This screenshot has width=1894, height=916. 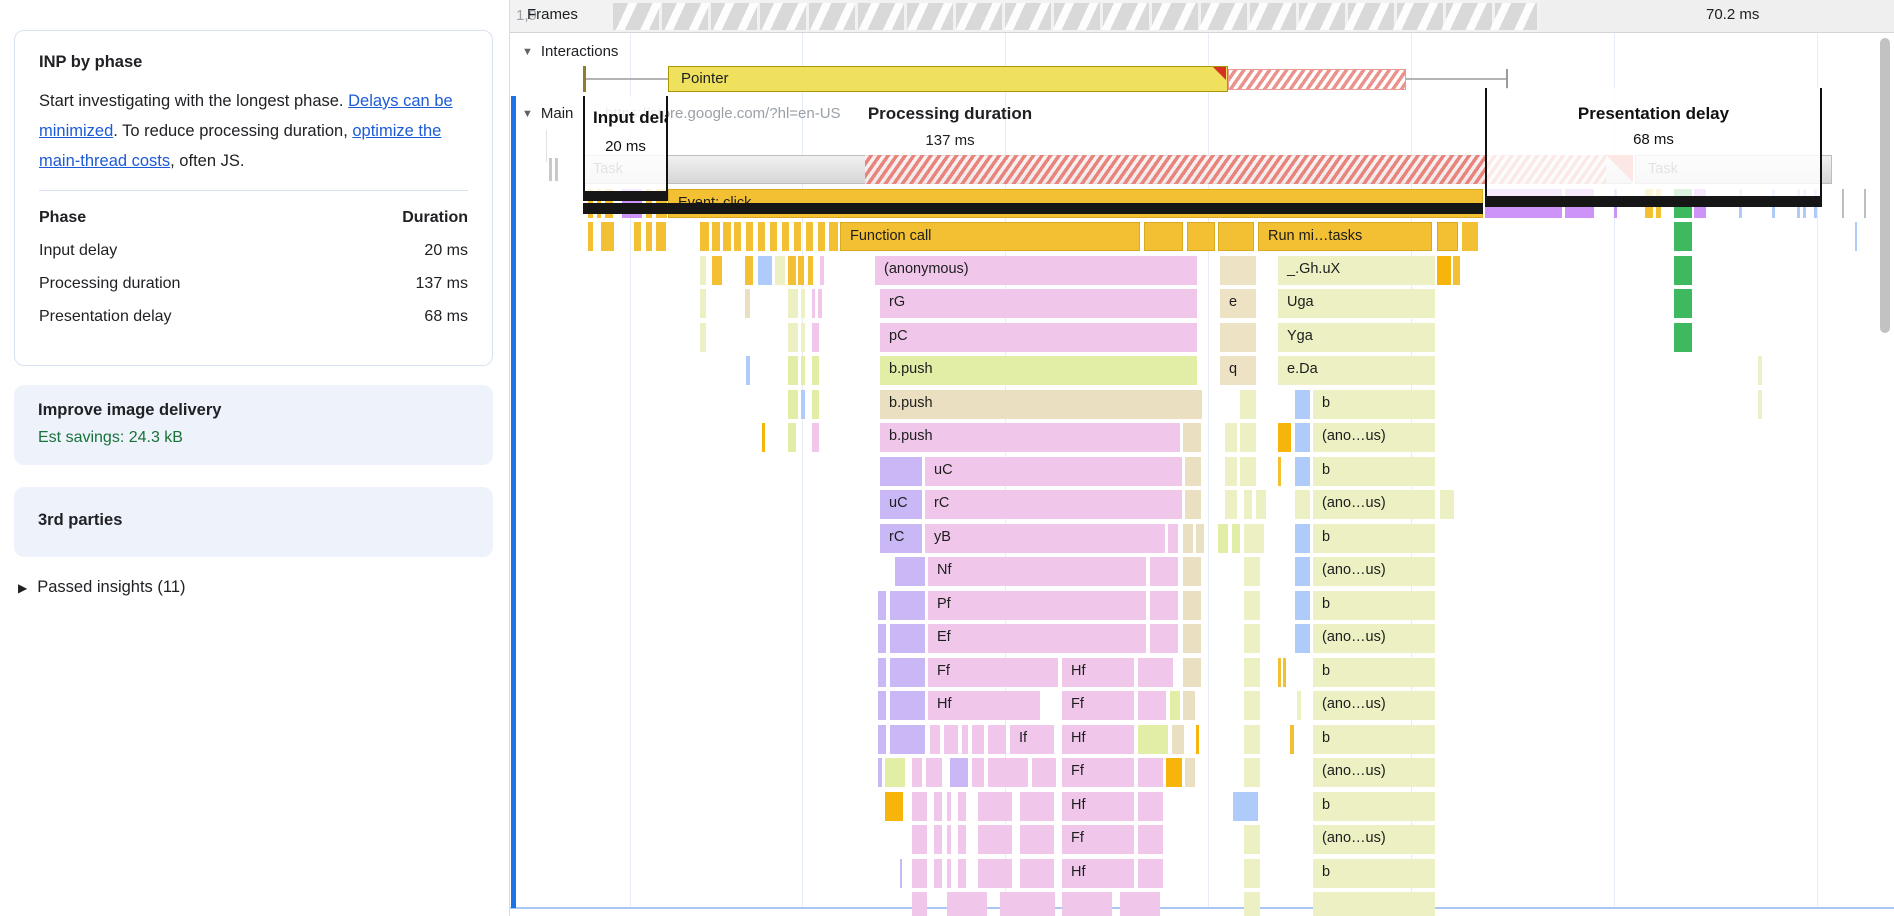 I want to click on flame-entry-rc: rC, so click(x=901, y=538).